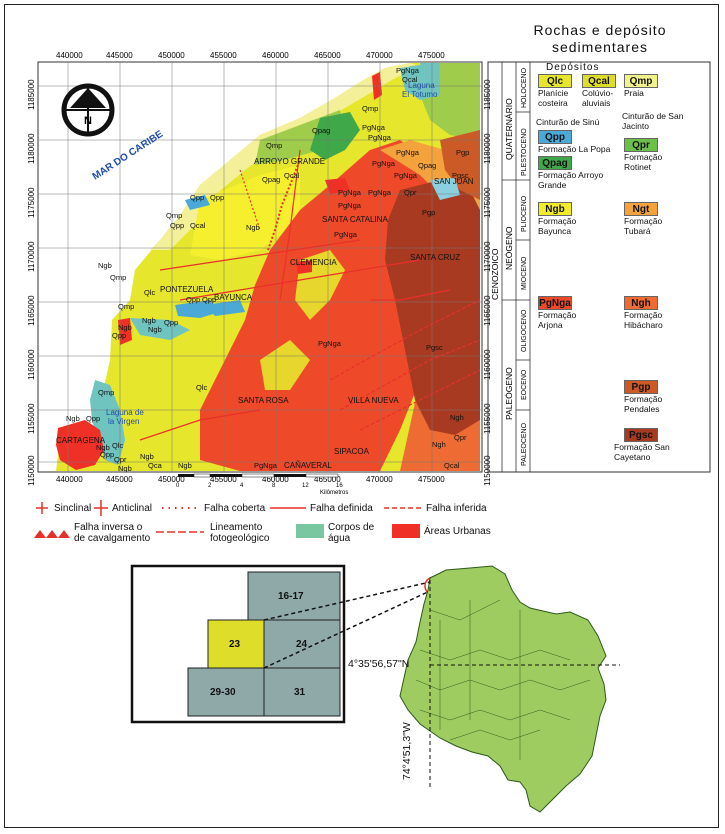 The image size is (725, 834). I want to click on svg-text: Qca, so click(155, 465).